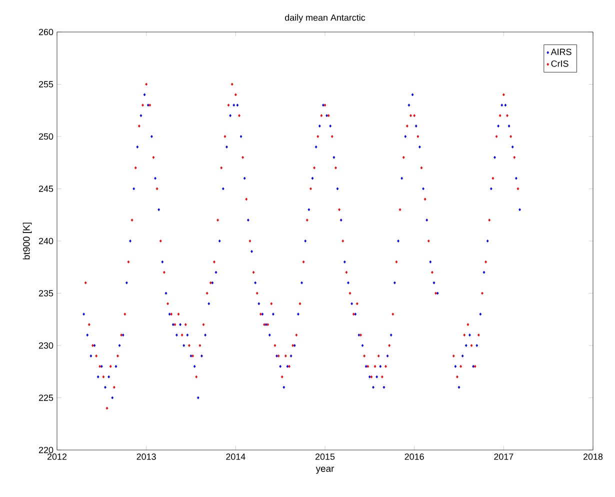  Describe the element at coordinates (46, 189) in the screenshot. I see `y-tick-label: 245` at that location.